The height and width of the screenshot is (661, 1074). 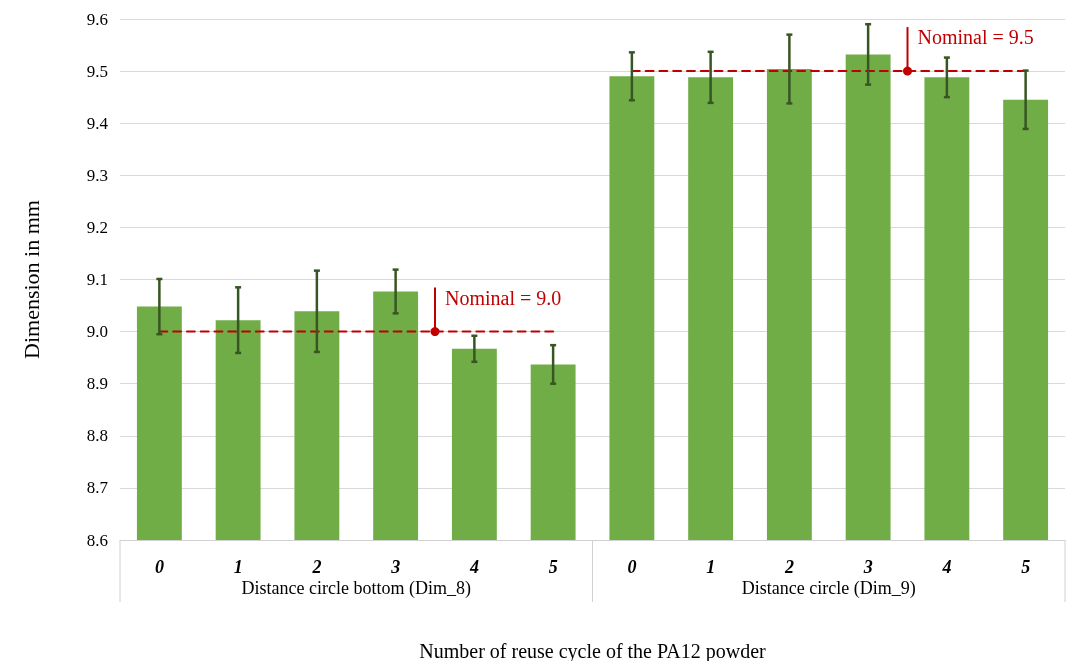 I want to click on y-tick-label: 9.4, so click(x=97, y=123).